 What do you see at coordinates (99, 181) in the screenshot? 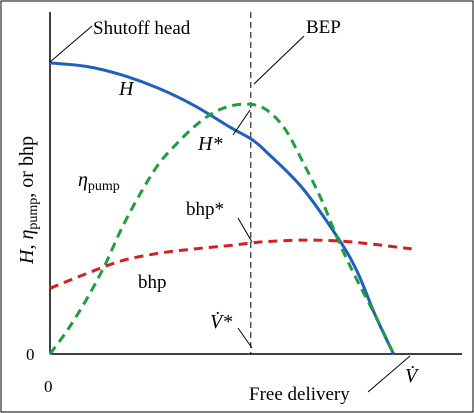
I see `eta-pump-label: ηpump` at bounding box center [99, 181].